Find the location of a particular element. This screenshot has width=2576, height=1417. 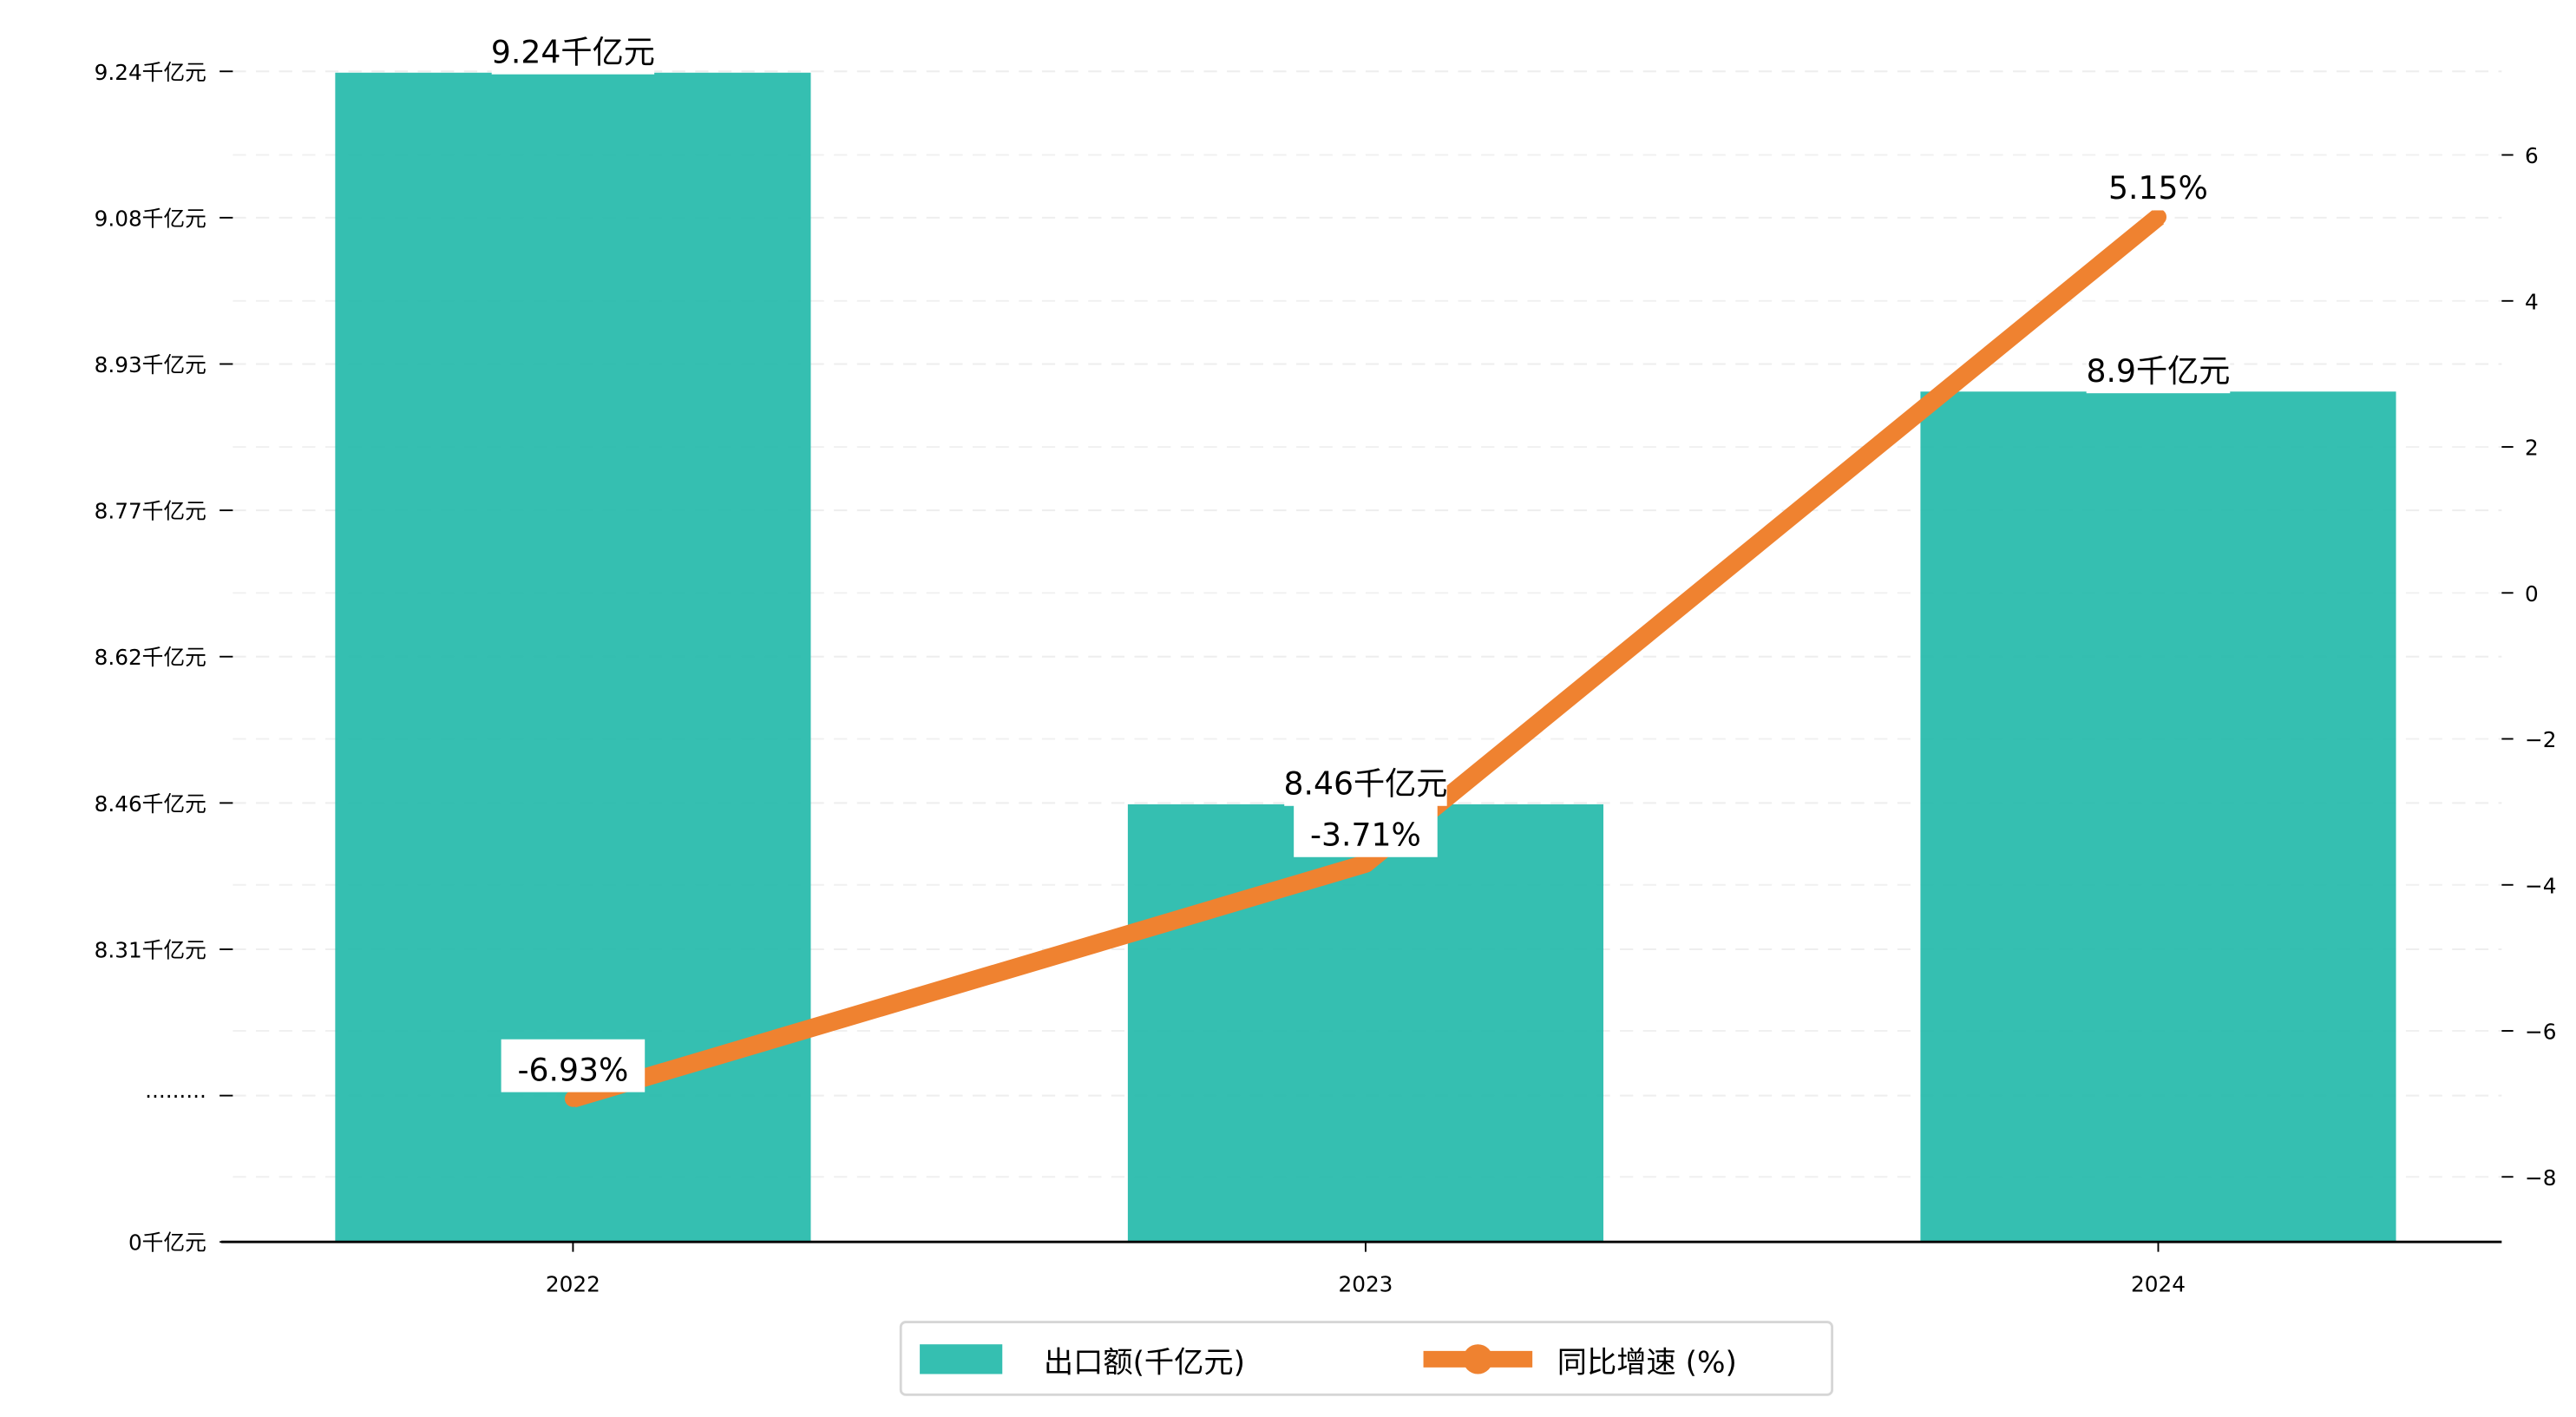

legend: 出口额(千亿元) 同比增速 (%) is located at coordinates (1366, 1358).